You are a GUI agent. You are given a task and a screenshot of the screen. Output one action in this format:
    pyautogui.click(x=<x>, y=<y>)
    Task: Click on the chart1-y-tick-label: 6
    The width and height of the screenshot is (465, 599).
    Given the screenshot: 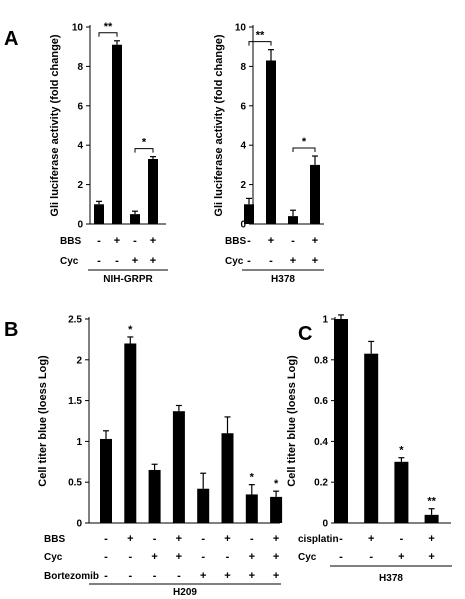 What is the action you would take?
    pyautogui.click(x=243, y=106)
    